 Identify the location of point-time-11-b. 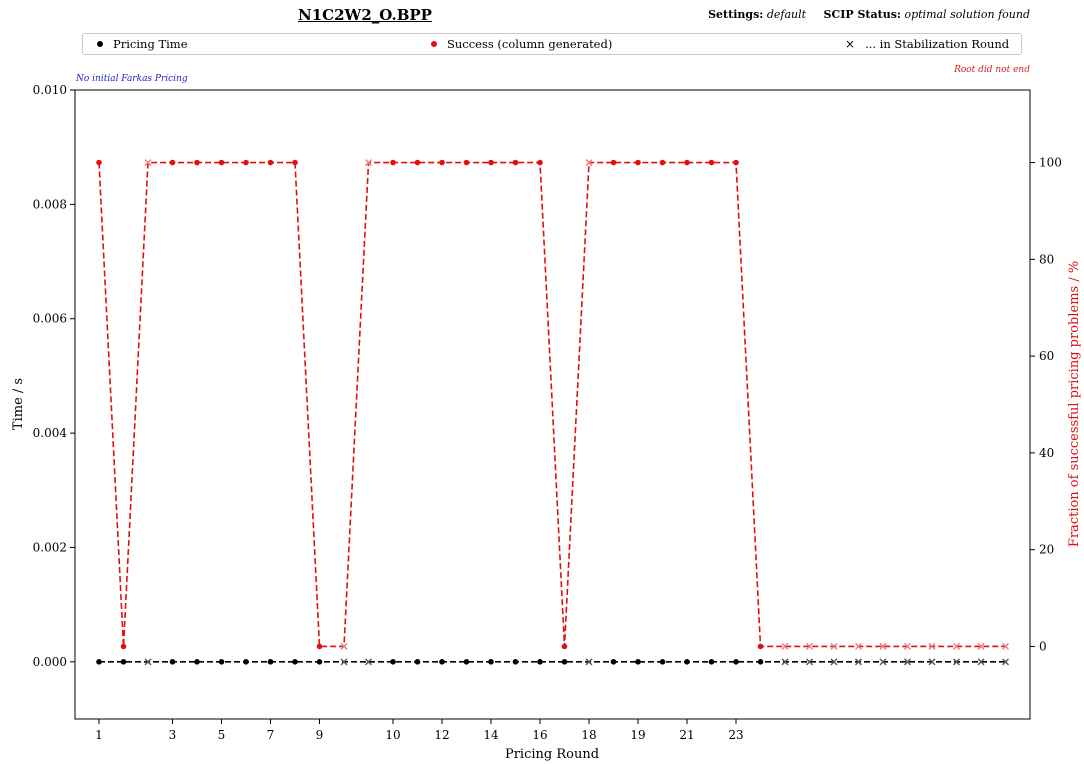
(368, 662).